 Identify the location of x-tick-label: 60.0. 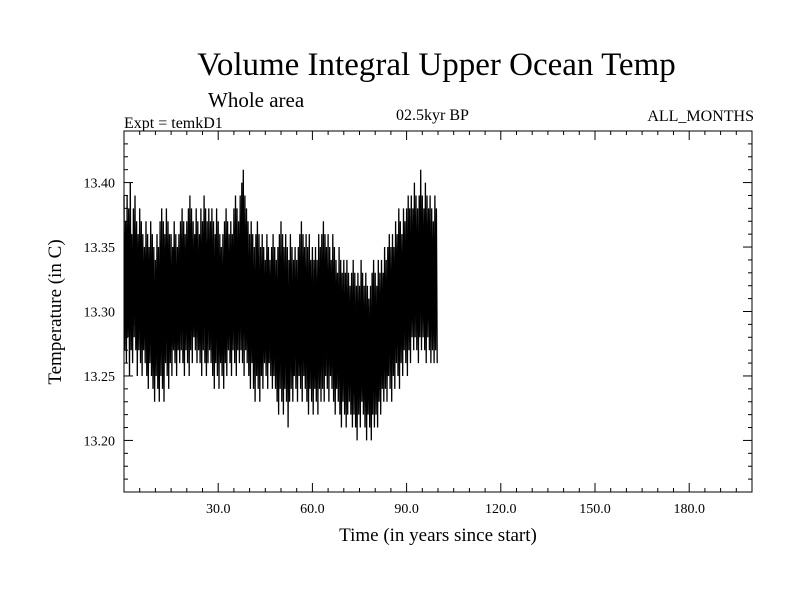
(312, 509).